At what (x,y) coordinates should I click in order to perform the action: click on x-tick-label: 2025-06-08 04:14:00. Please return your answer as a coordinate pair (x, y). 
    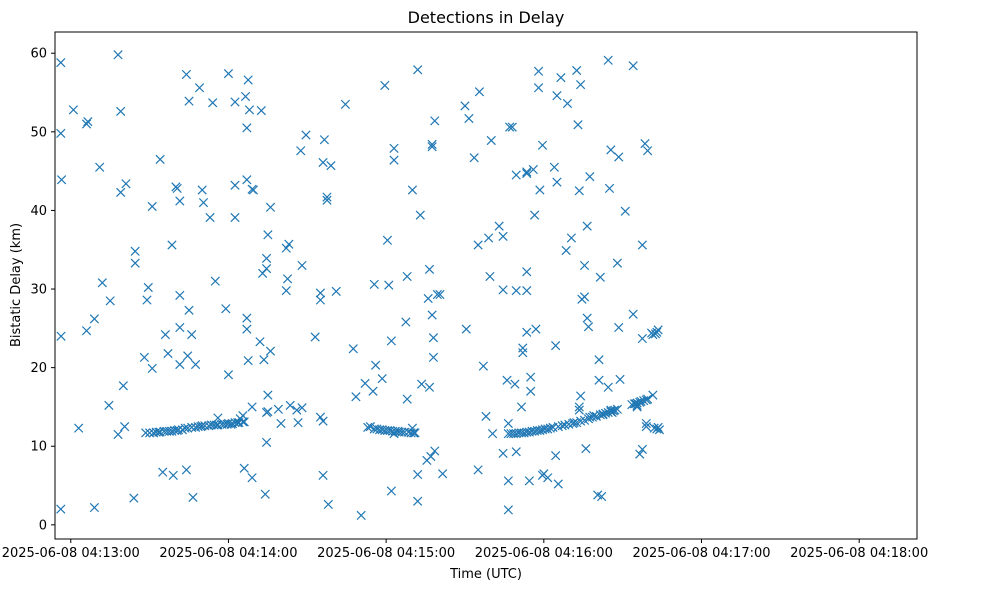
    Looking at the image, I should click on (228, 553).